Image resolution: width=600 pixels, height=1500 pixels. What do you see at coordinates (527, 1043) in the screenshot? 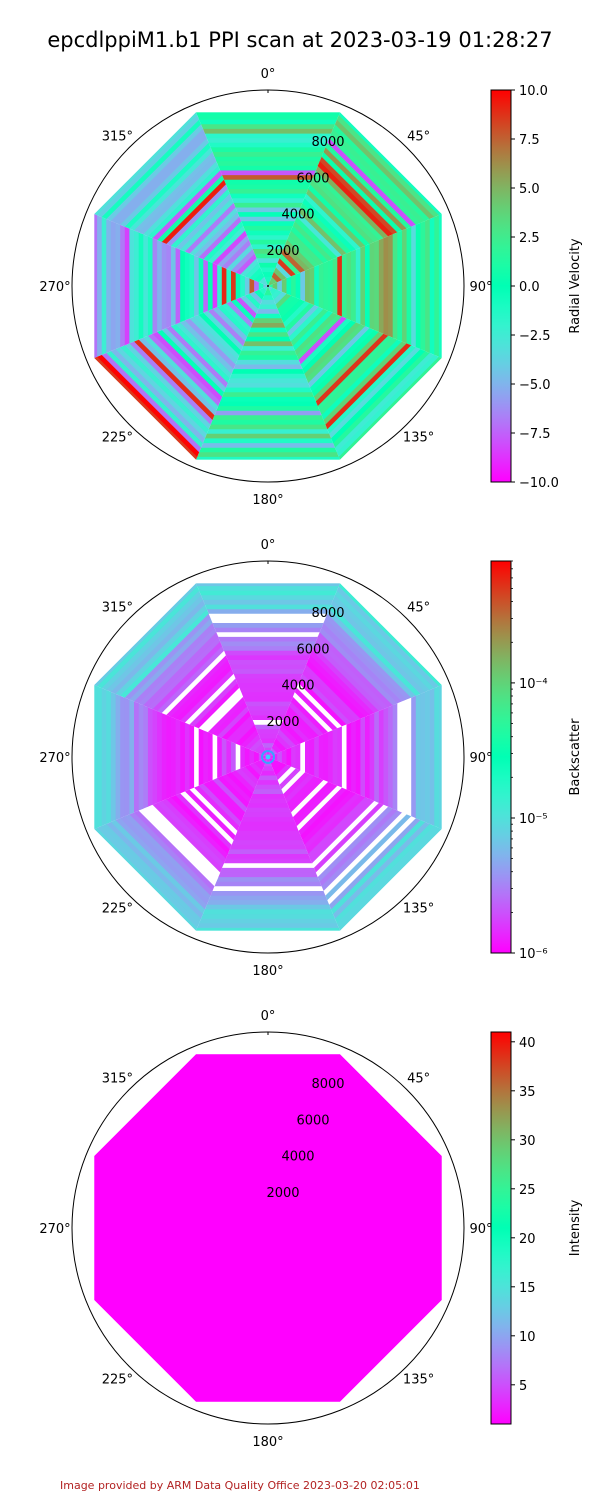
I see `colorbar-tick-label: 40` at bounding box center [527, 1043].